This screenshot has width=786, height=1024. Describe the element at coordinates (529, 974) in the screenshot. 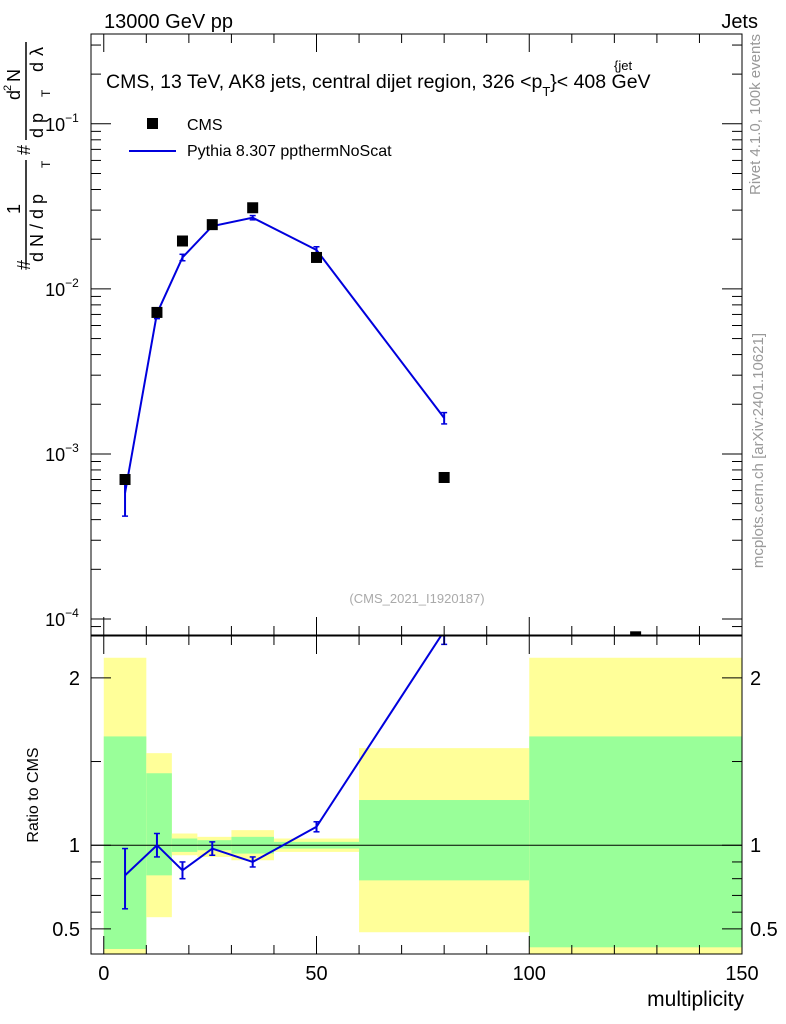

I see `ratio-xtick-label-2: 100` at that location.